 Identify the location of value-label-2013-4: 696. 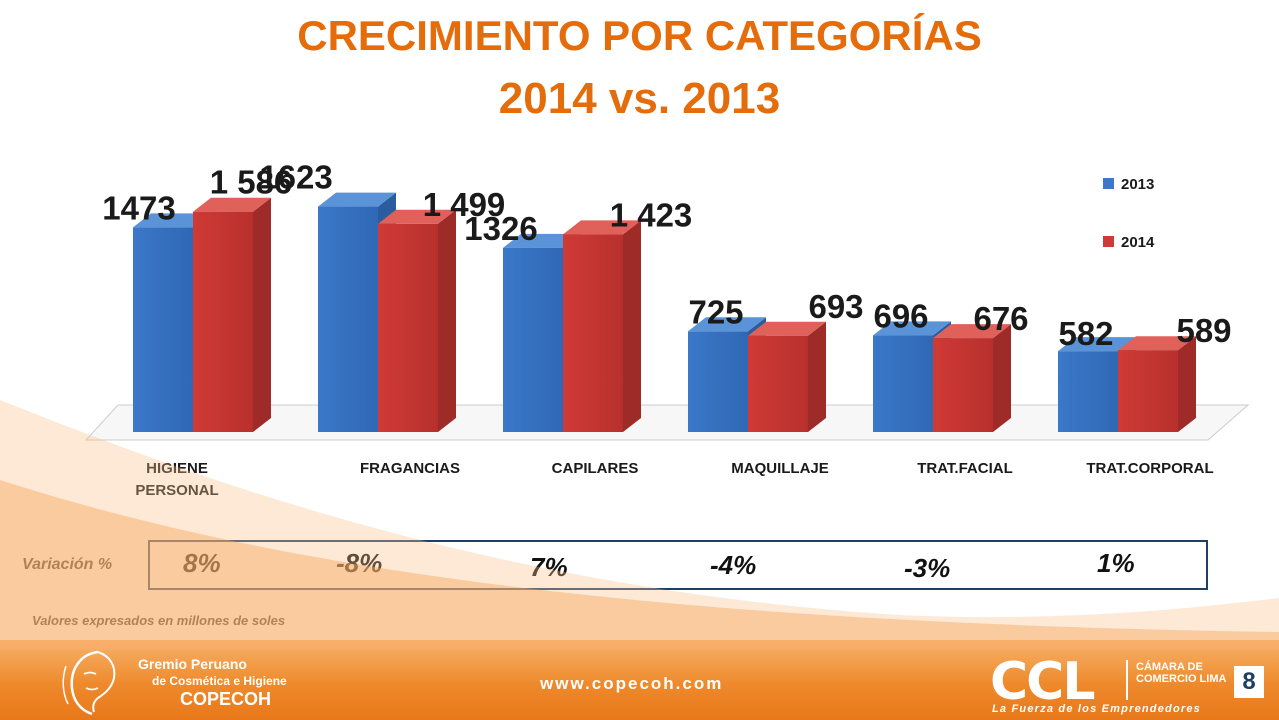
(900, 315).